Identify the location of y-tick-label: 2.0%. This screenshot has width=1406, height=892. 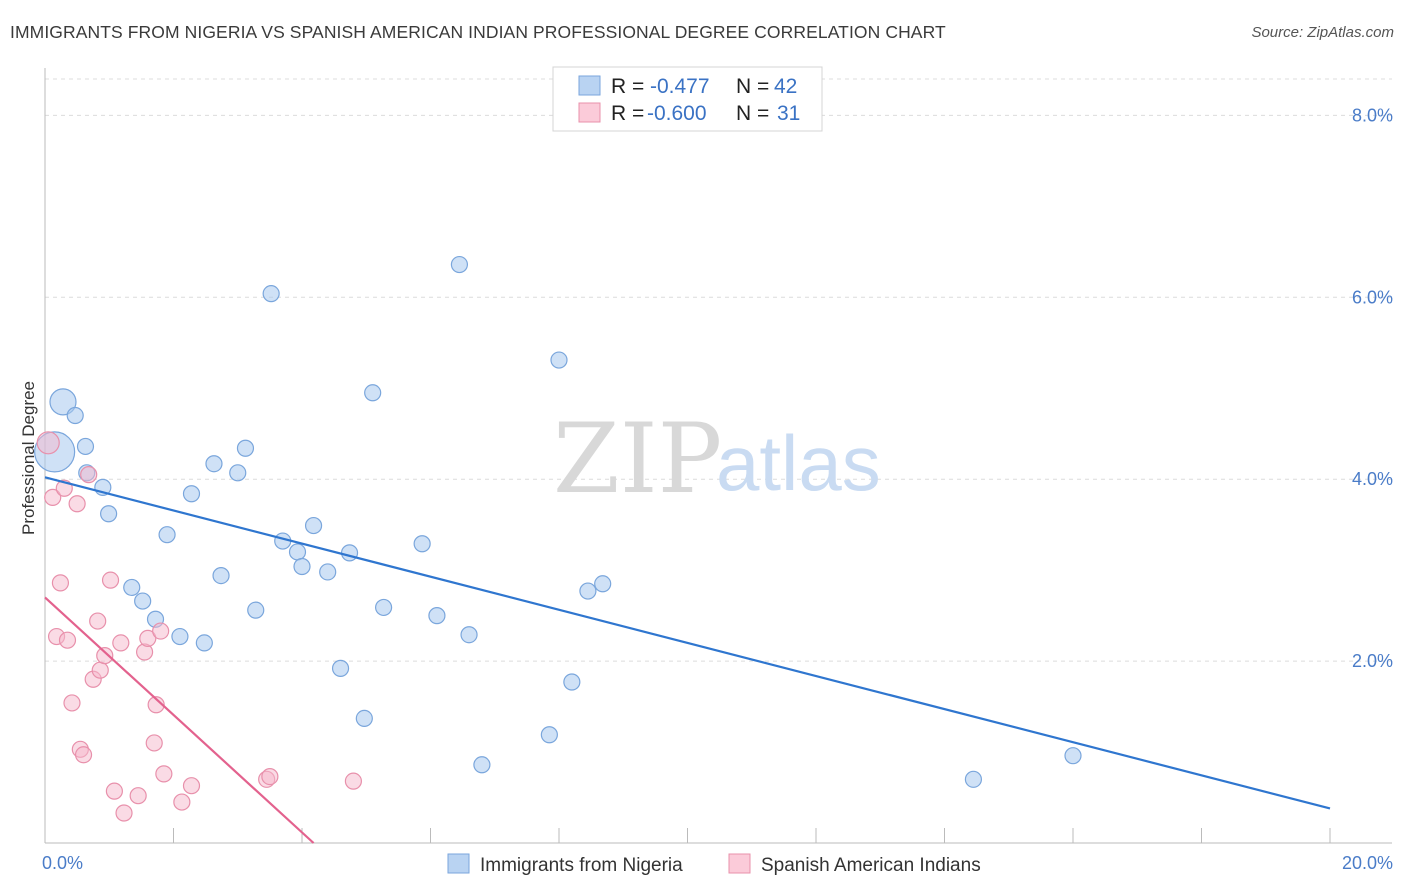
(1372, 661).